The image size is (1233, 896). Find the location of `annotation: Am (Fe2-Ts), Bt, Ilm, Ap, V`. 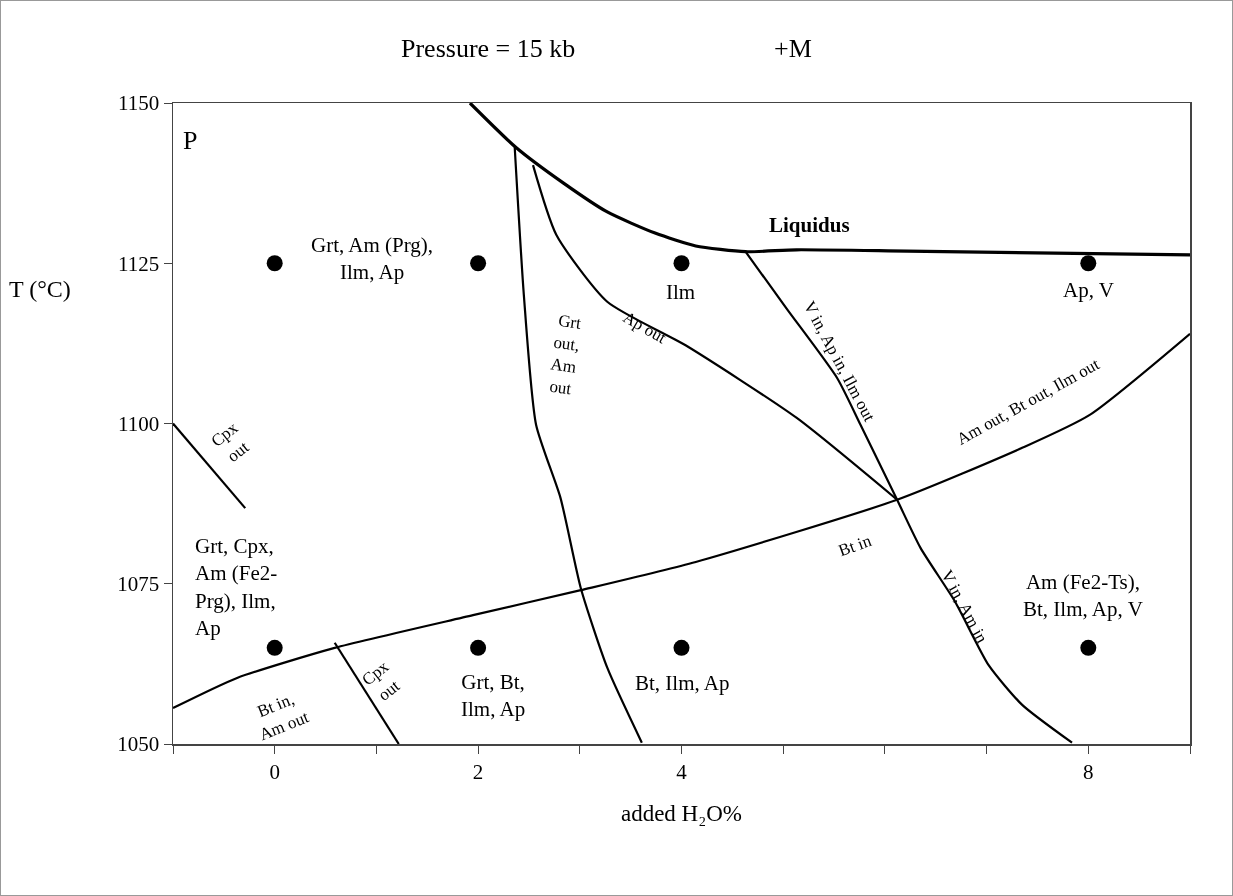

annotation: Am (Fe2-Ts), Bt, Ilm, Ap, V is located at coordinates (1083, 596).